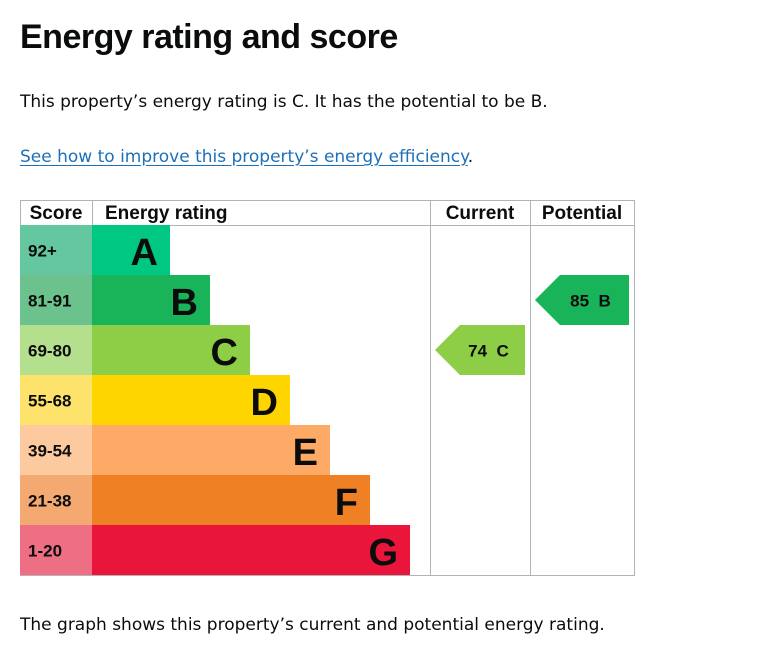  What do you see at coordinates (50, 451) in the screenshot?
I see `score-label-e: 39-54` at bounding box center [50, 451].